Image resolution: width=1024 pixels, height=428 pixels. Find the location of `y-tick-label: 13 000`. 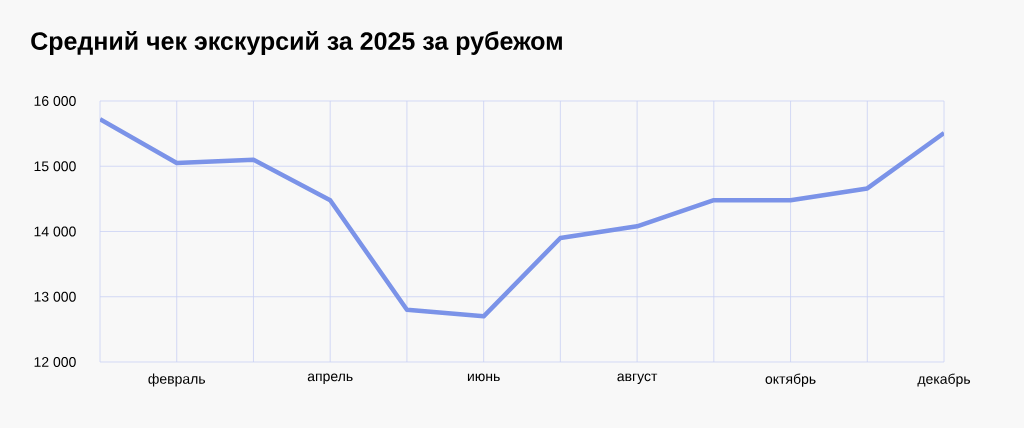

y-tick-label: 13 000 is located at coordinates (55, 296).